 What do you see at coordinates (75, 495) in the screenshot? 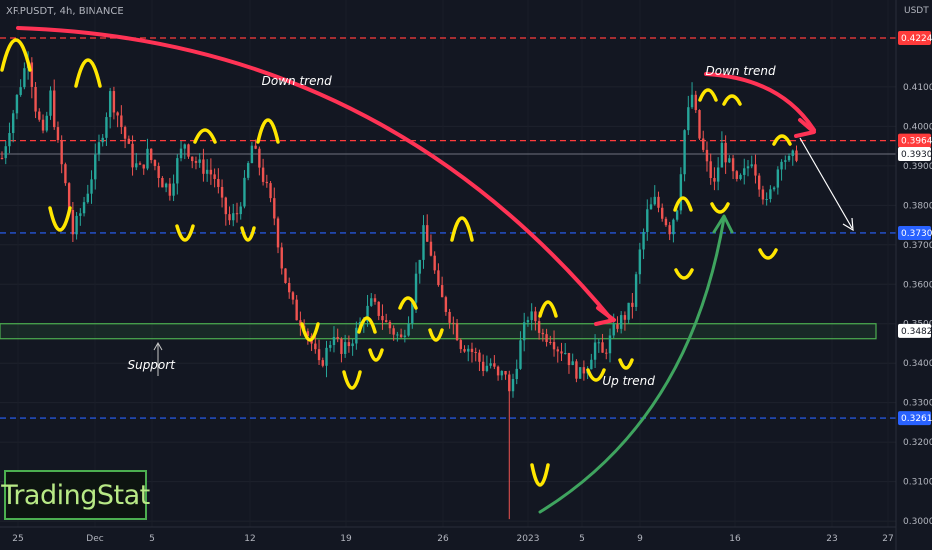
I see `brand-logo: TradingStat` at bounding box center [75, 495].